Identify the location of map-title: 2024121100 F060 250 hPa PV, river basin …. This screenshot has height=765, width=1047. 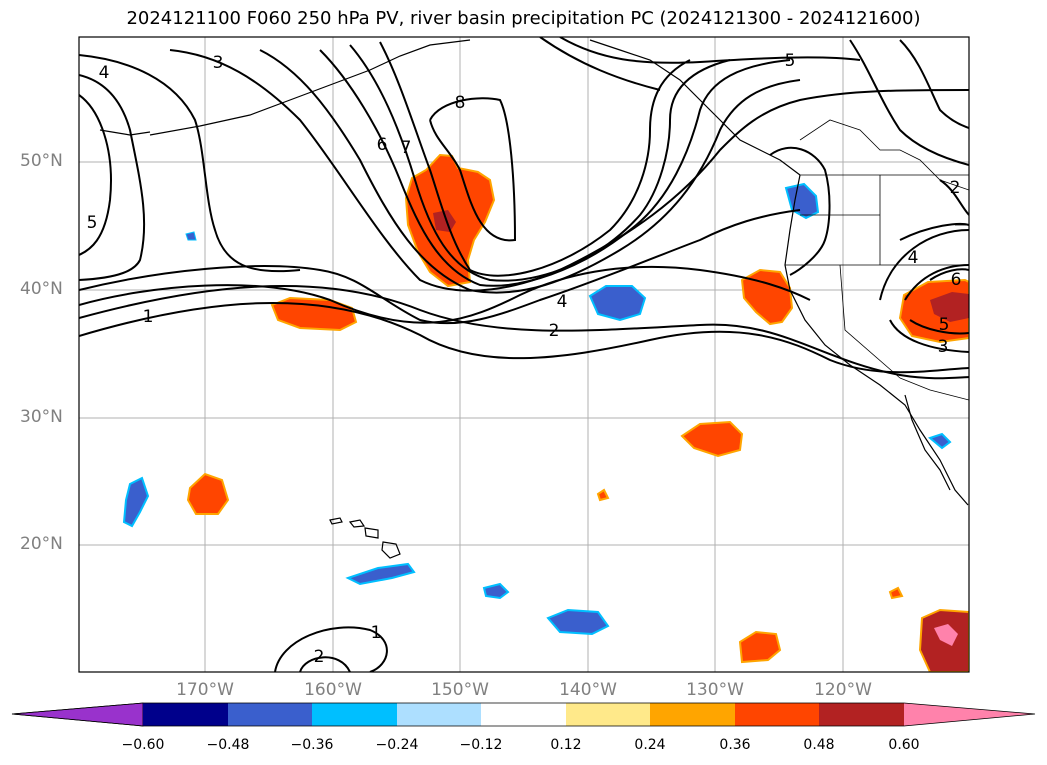
(523, 18).